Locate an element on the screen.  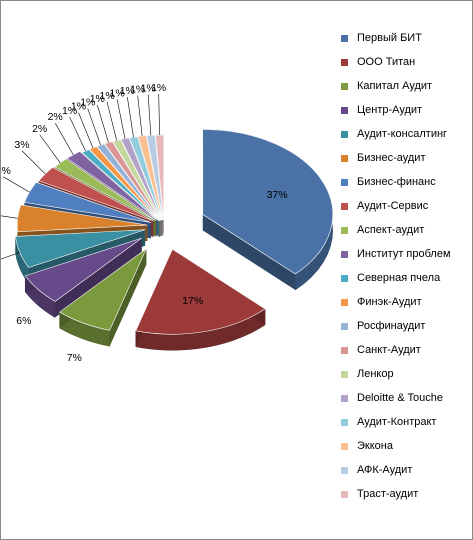
legend-label: Капитал Аудит is located at coordinates (395, 86).